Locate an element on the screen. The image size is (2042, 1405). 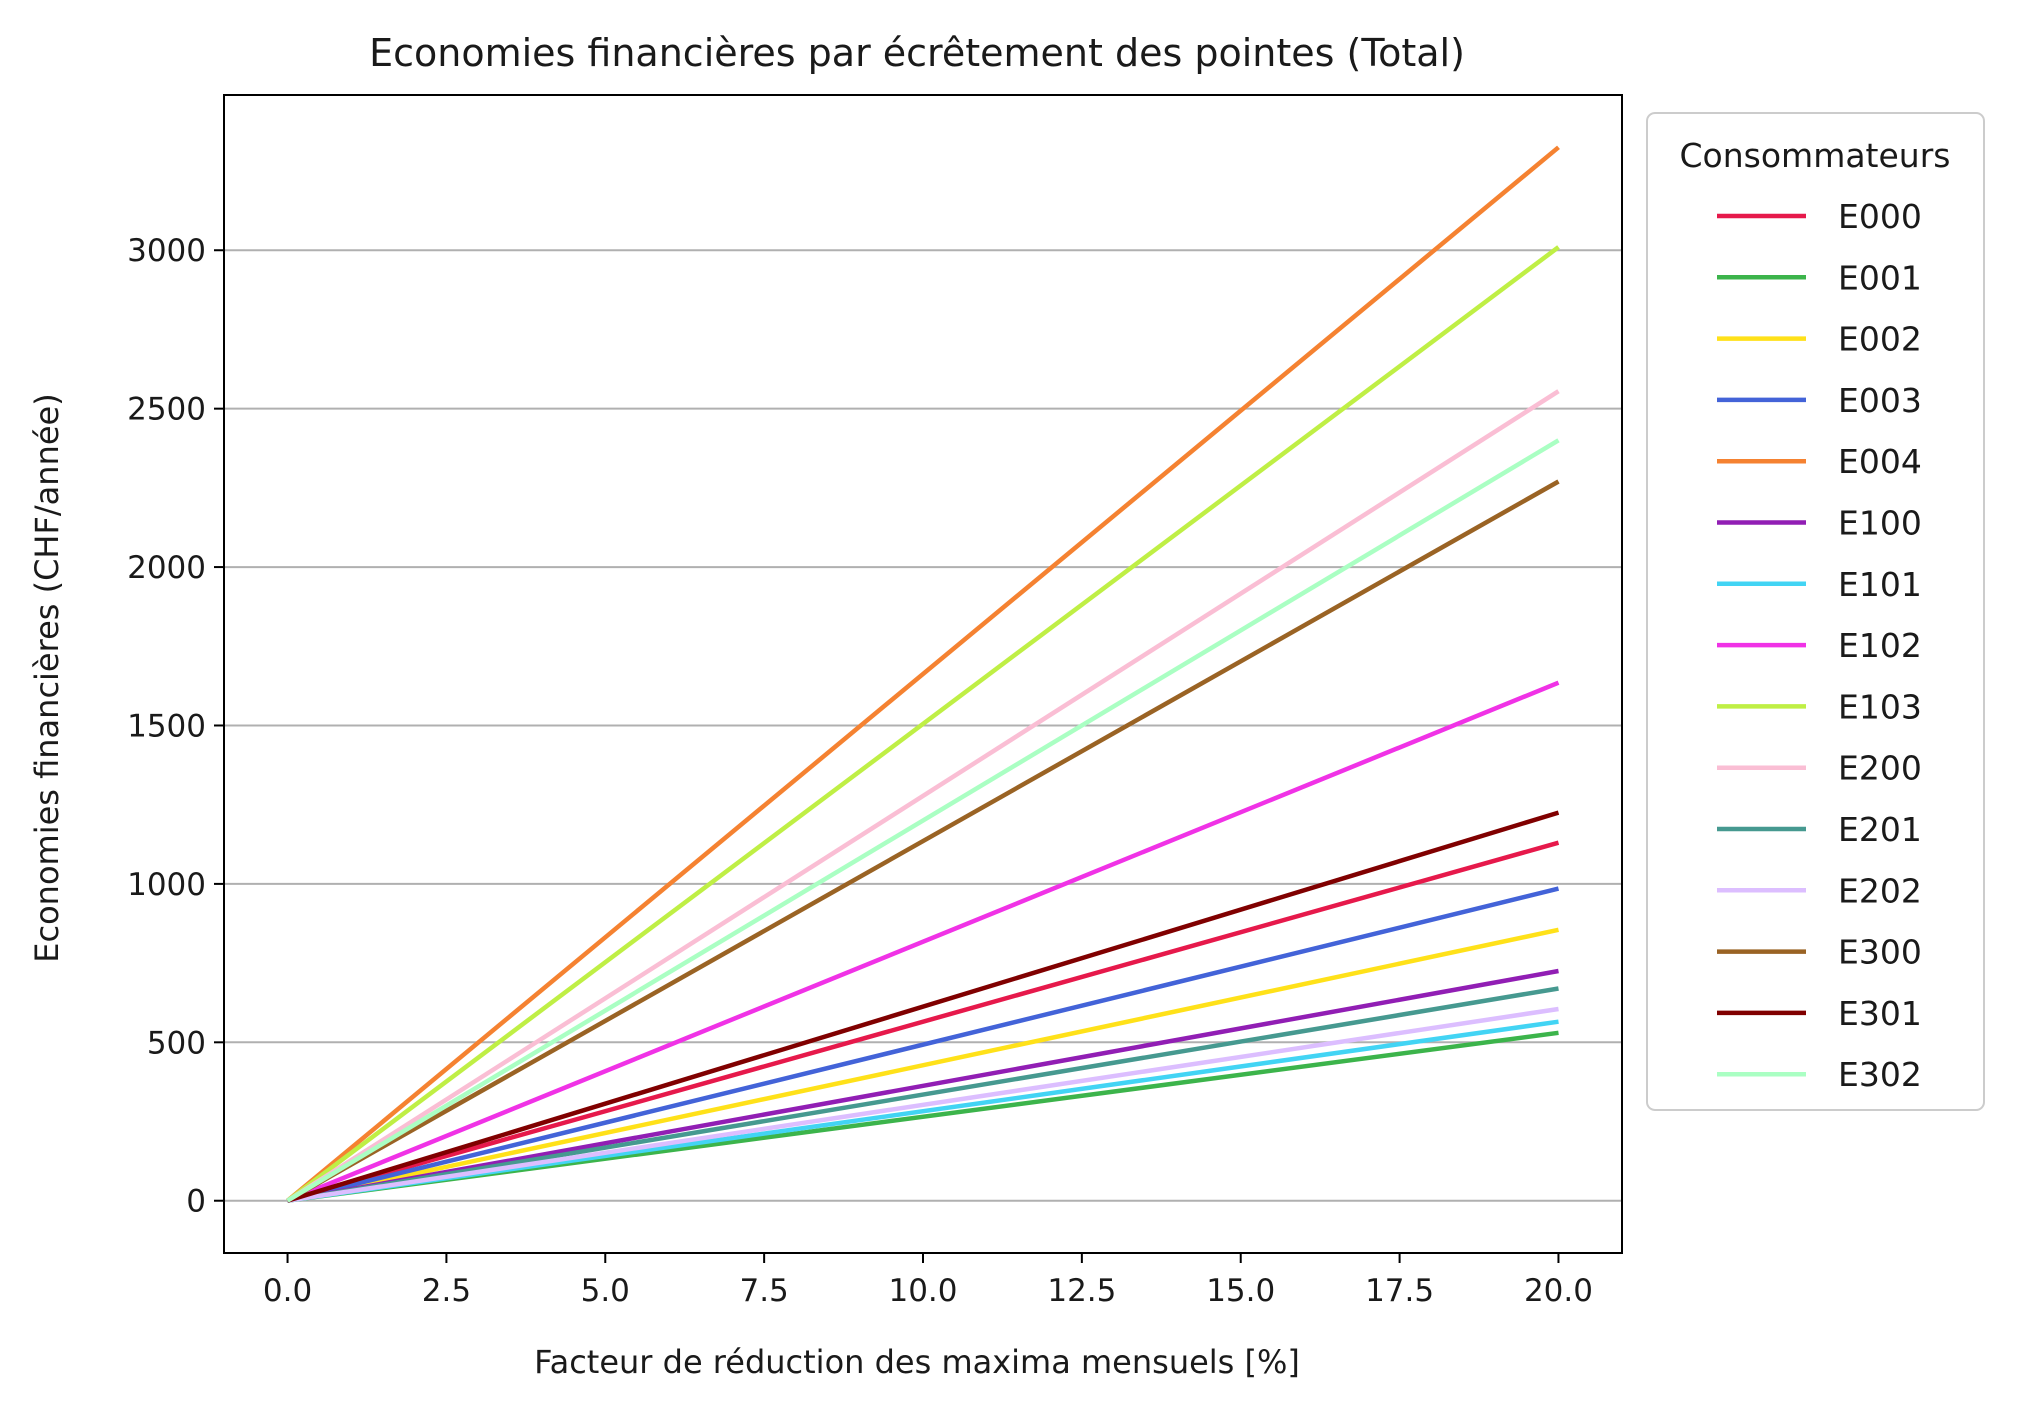
x-tick-label-1: 2.5 is located at coordinates (446, 1291).